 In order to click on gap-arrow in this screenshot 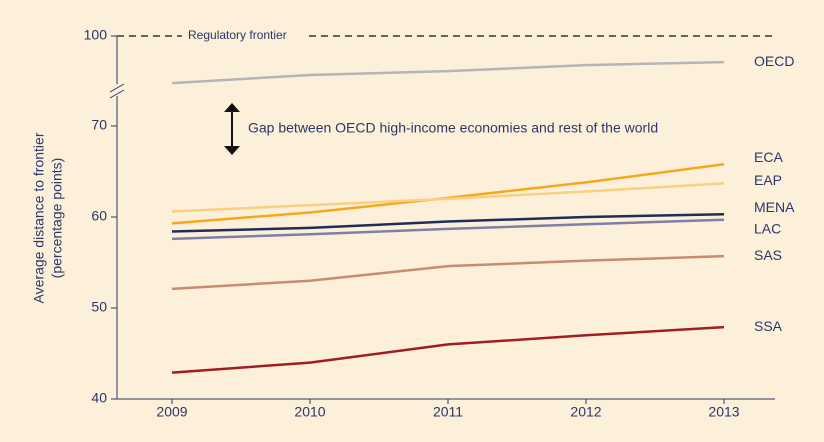, I will do `click(232, 129)`.